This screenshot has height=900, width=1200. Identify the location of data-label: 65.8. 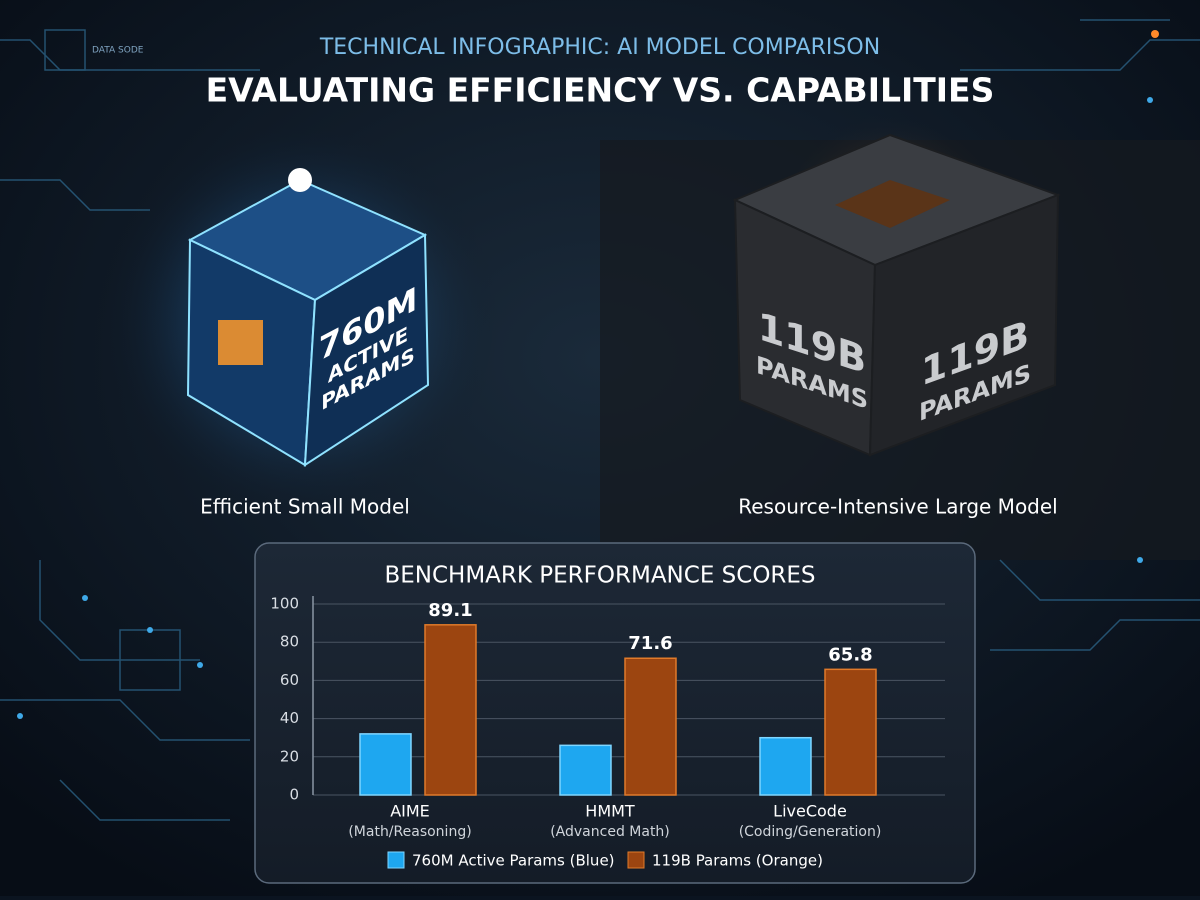
(850, 654).